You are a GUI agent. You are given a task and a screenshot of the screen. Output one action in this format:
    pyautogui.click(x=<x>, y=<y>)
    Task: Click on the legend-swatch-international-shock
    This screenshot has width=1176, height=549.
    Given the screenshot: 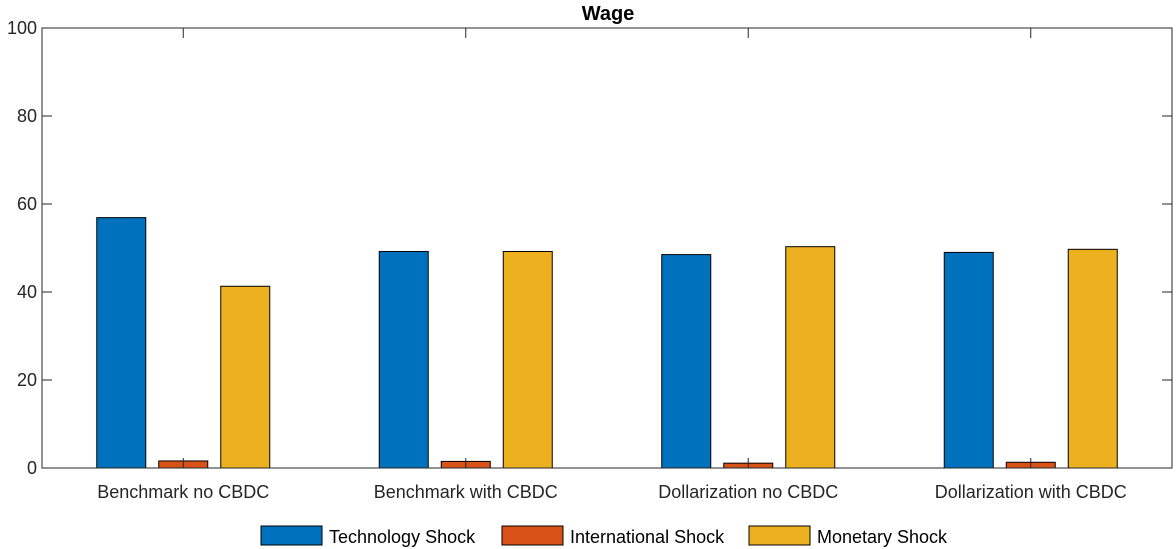 What is the action you would take?
    pyautogui.click(x=532, y=535)
    